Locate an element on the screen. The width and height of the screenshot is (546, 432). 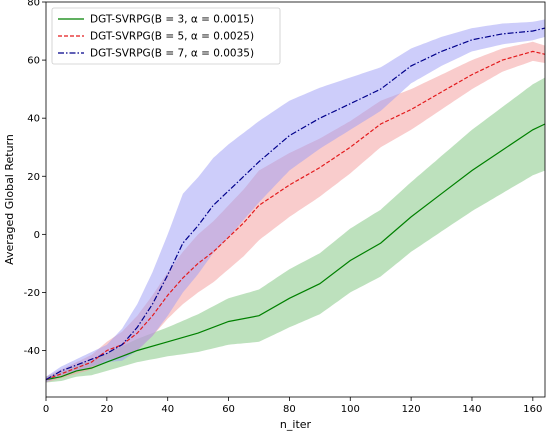
x-axis-label: n_iter is located at coordinates (296, 424).